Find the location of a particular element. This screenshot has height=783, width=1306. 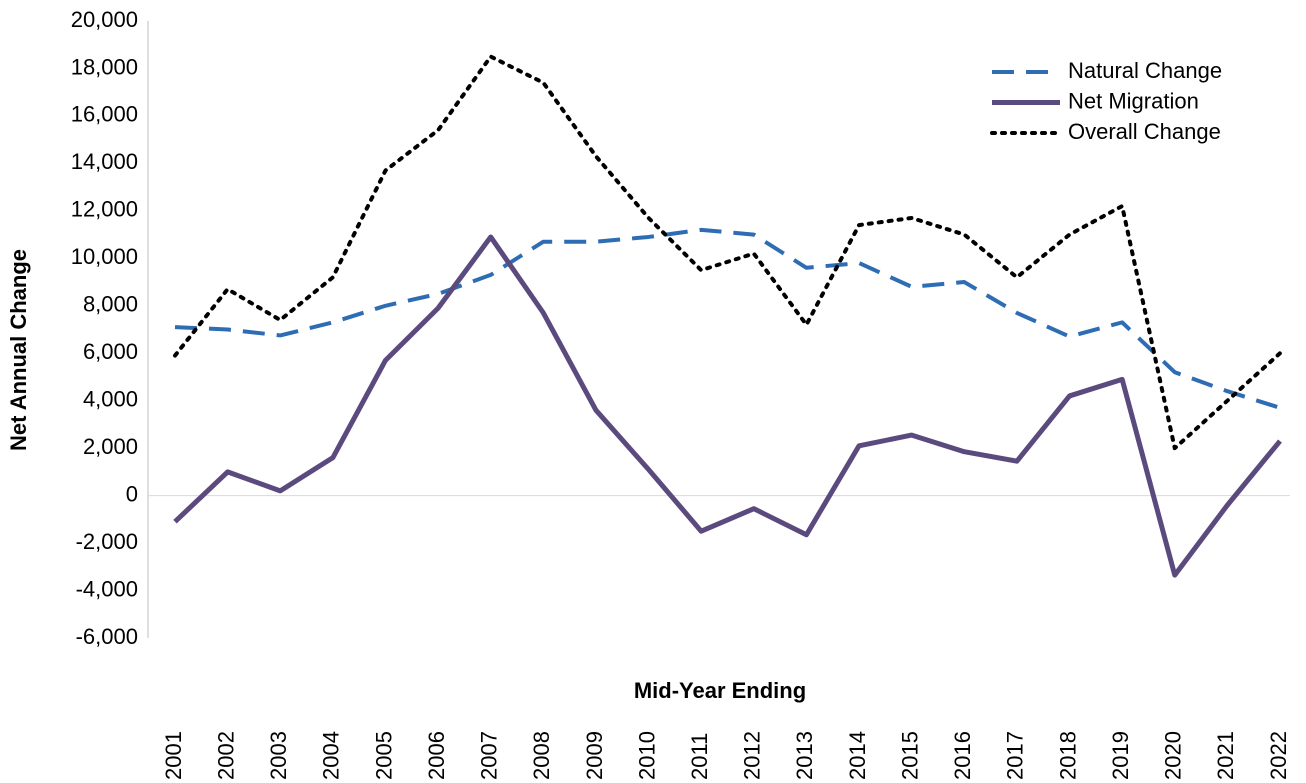

x-tick-label: 2003 is located at coordinates (278, 755).